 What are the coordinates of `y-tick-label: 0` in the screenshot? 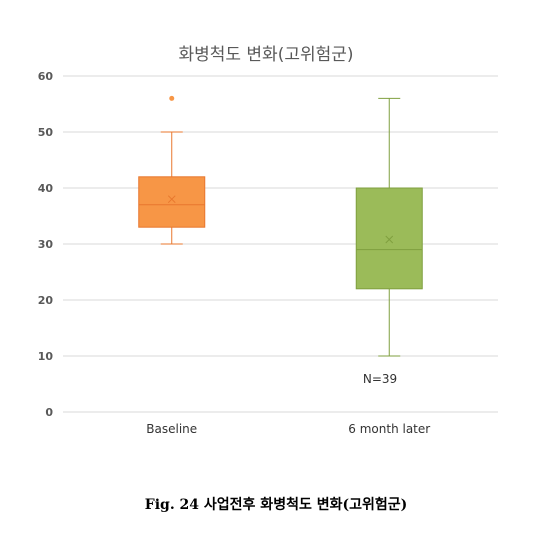 It's located at (49, 412).